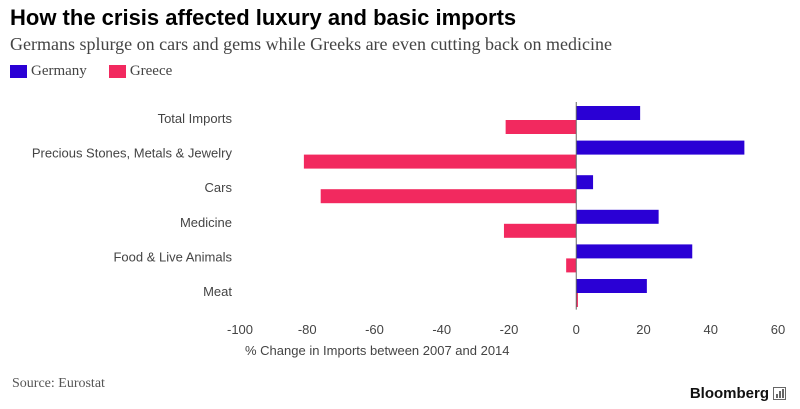 This screenshot has height=409, width=800. Describe the element at coordinates (217, 291) in the screenshot. I see `category-label-meat: Meat` at that location.